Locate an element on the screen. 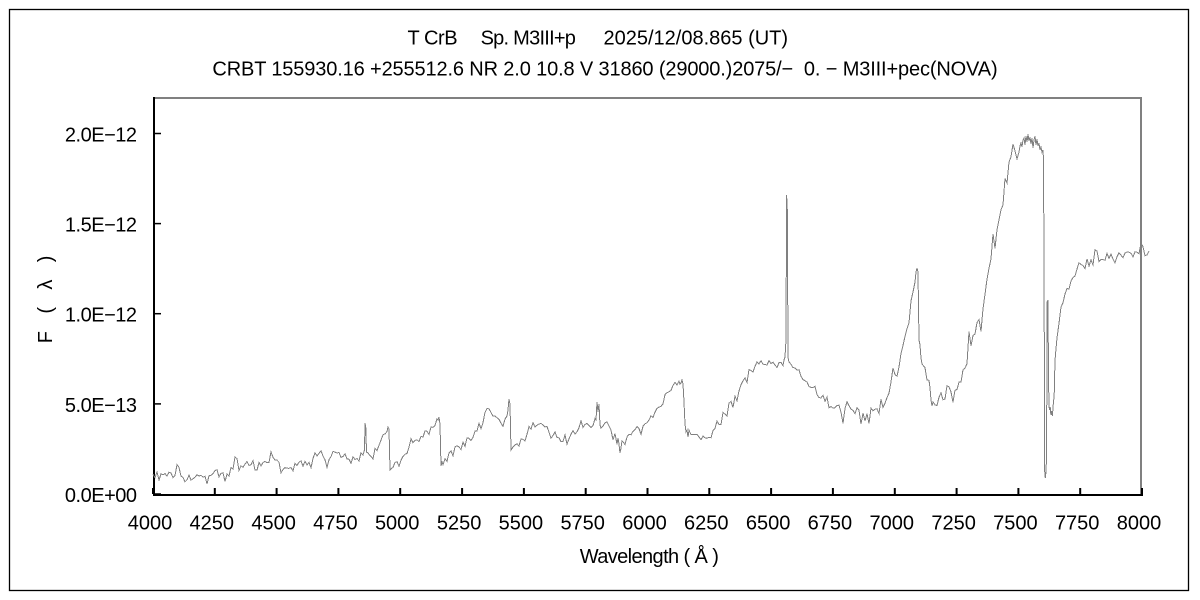 Image resolution: width=1200 pixels, height=600 pixels. svg-text: Wavelength ( Å ) is located at coordinates (649, 556).